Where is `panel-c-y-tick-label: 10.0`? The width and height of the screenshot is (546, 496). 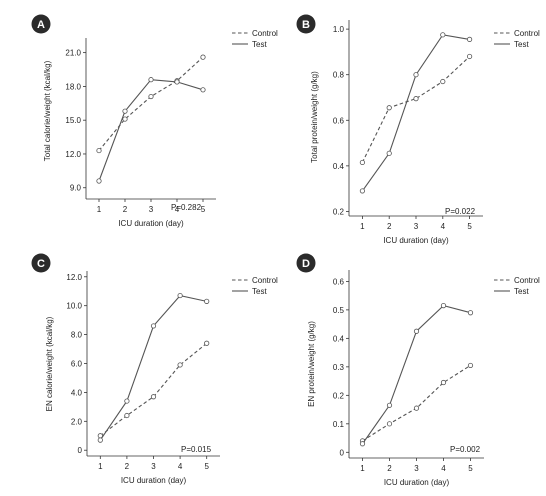 panel-c-y-tick-label: 10.0 is located at coordinates (74, 306).